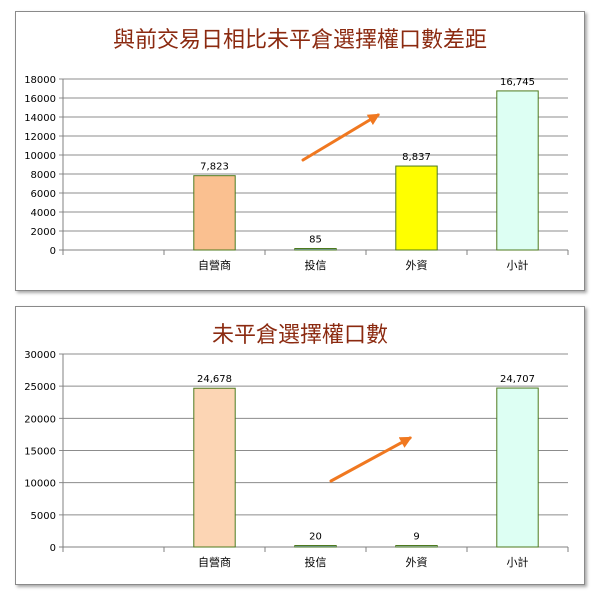  What do you see at coordinates (40, 118) in the screenshot?
I see `y-tick-label: 14000` at bounding box center [40, 118].